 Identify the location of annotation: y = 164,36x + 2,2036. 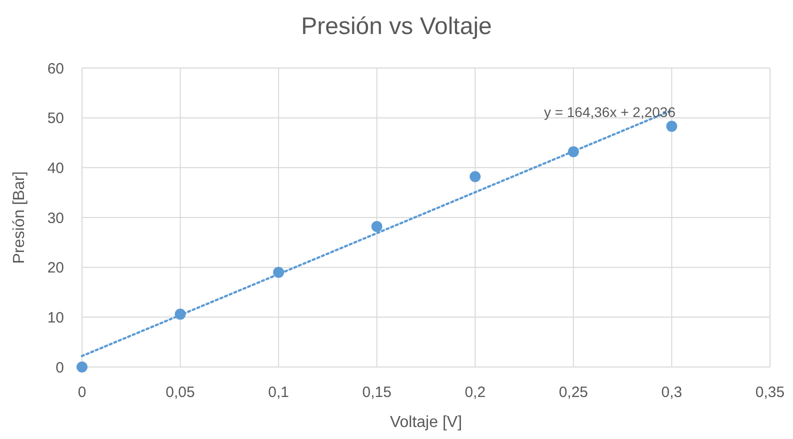
(610, 112).